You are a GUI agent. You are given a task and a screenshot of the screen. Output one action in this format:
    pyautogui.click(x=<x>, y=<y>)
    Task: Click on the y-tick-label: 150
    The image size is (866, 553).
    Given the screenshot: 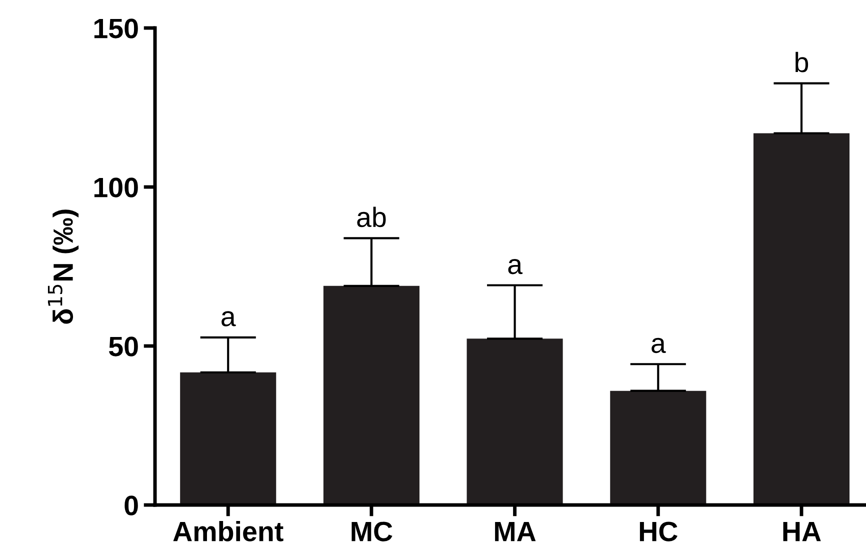 What is the action you would take?
    pyautogui.click(x=116, y=28)
    